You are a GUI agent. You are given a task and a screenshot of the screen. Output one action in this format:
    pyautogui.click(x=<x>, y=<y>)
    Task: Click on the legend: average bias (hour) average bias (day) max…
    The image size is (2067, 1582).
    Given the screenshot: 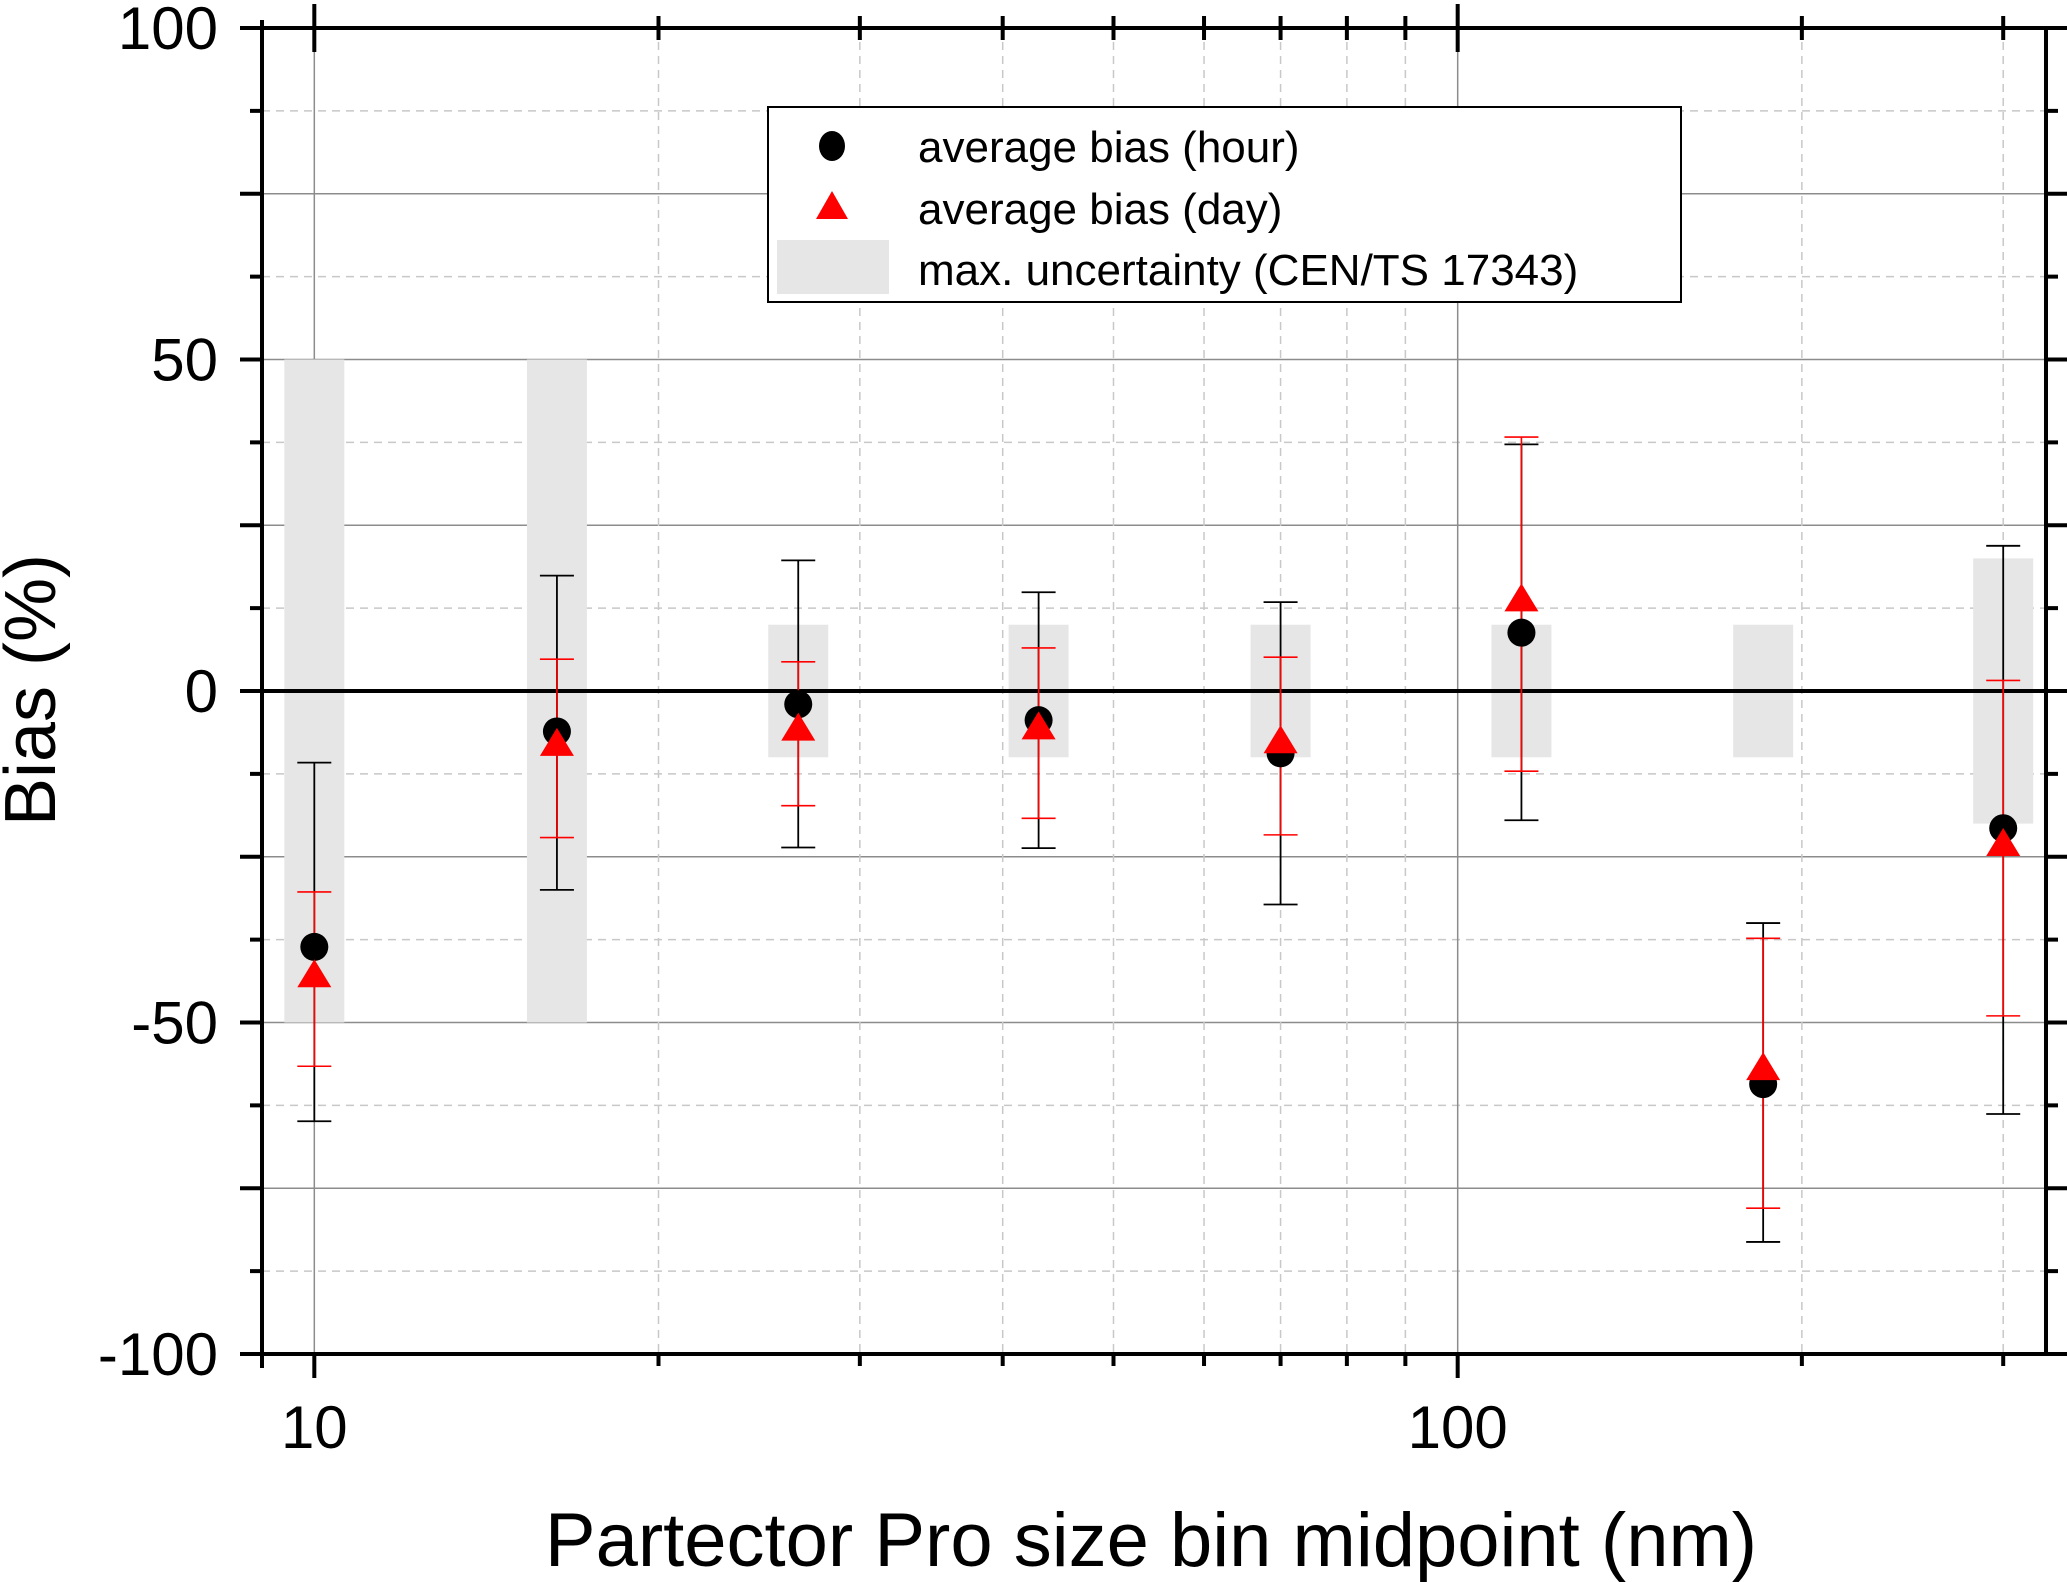 What is the action you would take?
    pyautogui.click(x=1224, y=204)
    